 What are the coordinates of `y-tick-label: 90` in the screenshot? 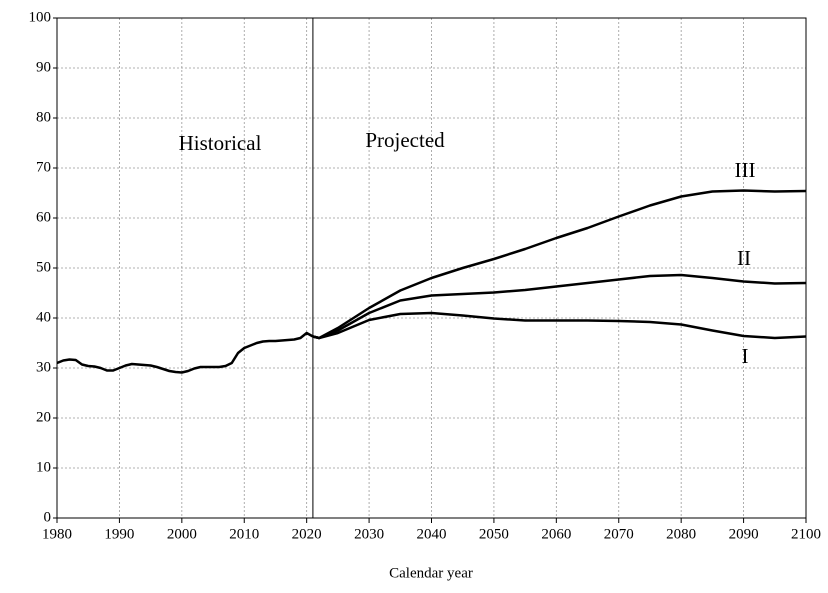 It's located at (43, 67).